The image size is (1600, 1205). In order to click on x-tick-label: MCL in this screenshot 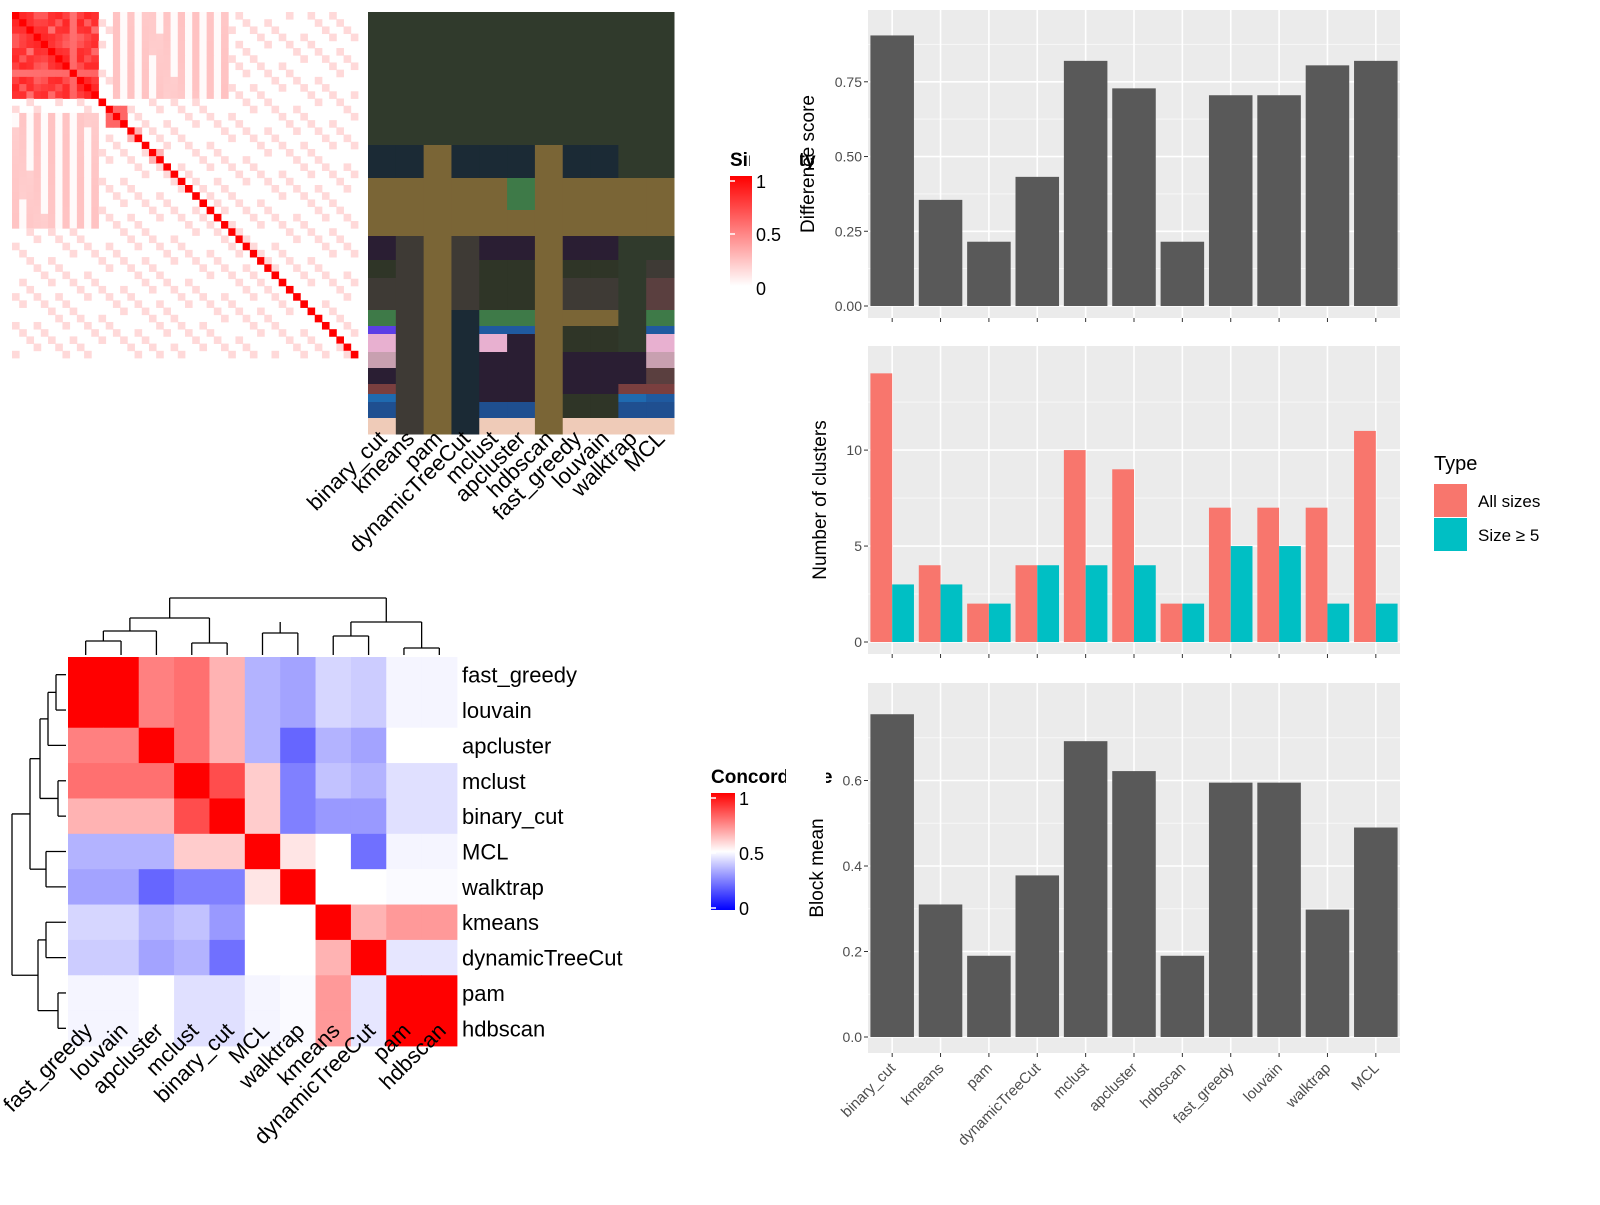, I will do `click(1365, 1077)`.